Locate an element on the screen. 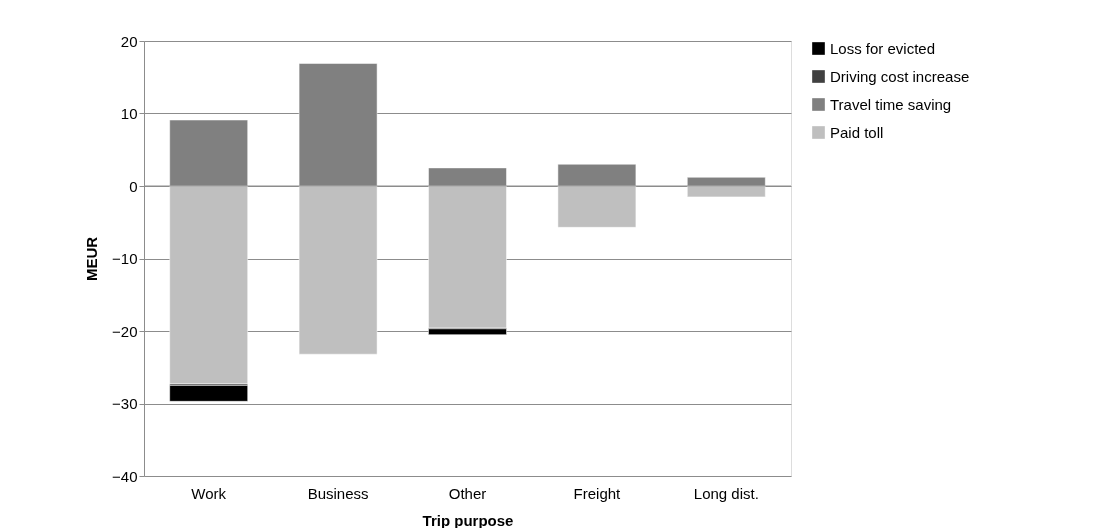 Image resolution: width=1097 pixels, height=528 pixels. x-axis-title: Trip purpose is located at coordinates (468, 519).